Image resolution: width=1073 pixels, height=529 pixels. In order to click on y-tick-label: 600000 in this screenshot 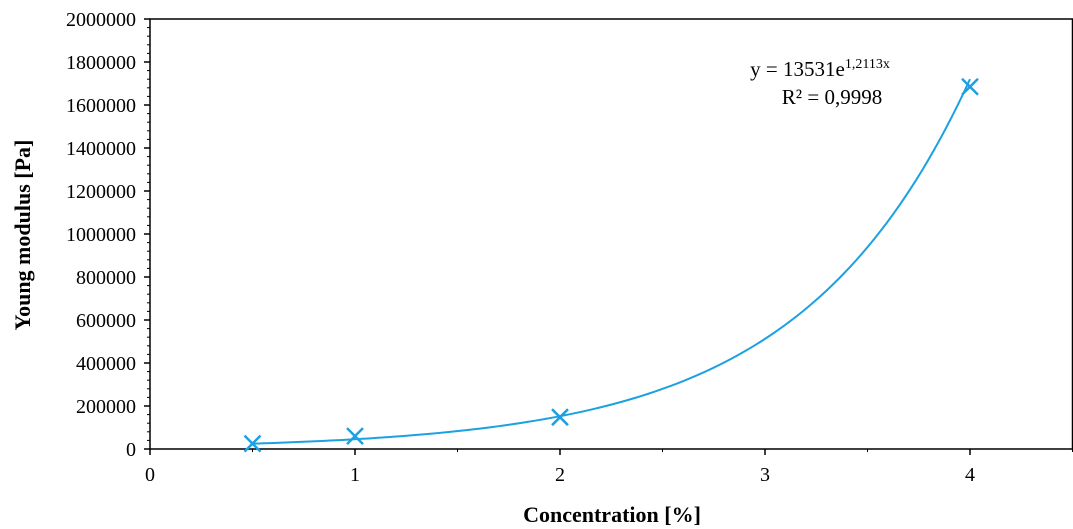, I will do `click(106, 321)`.